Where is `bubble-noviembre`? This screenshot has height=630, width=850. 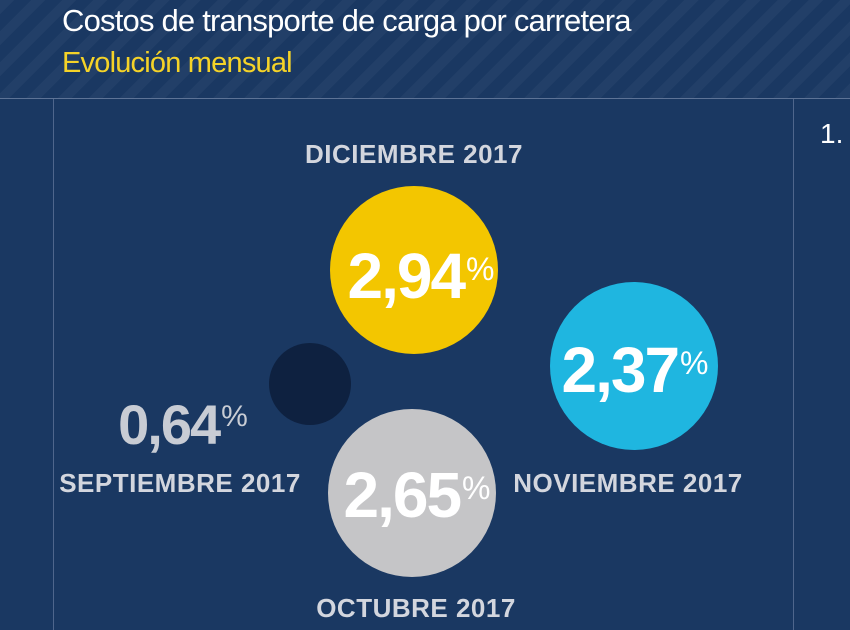
bubble-noviembre is located at coordinates (634, 366).